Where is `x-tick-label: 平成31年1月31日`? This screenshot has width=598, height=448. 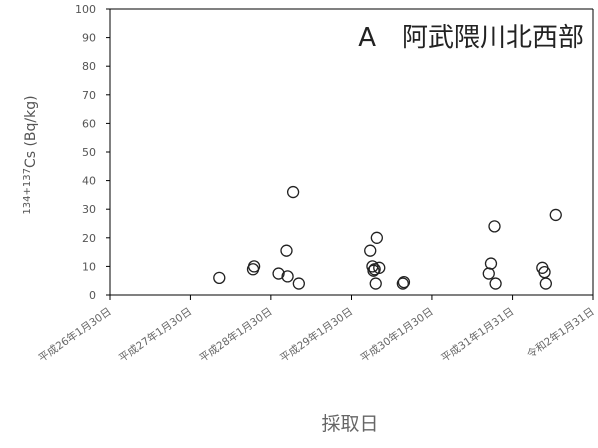 x-tick-label: 平成31年1月31日 is located at coordinates (477, 335).